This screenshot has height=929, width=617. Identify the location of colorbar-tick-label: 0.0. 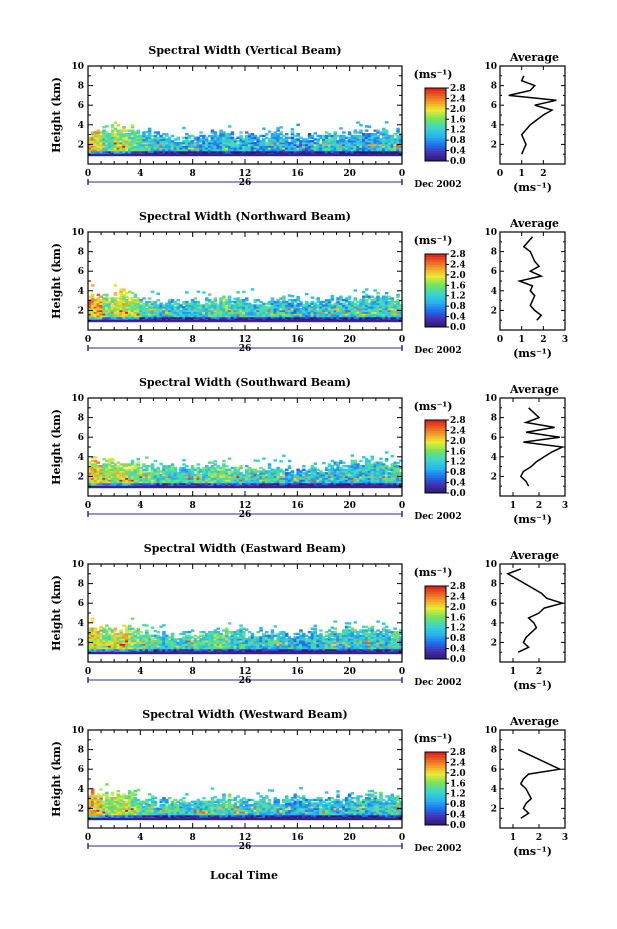
(458, 162).